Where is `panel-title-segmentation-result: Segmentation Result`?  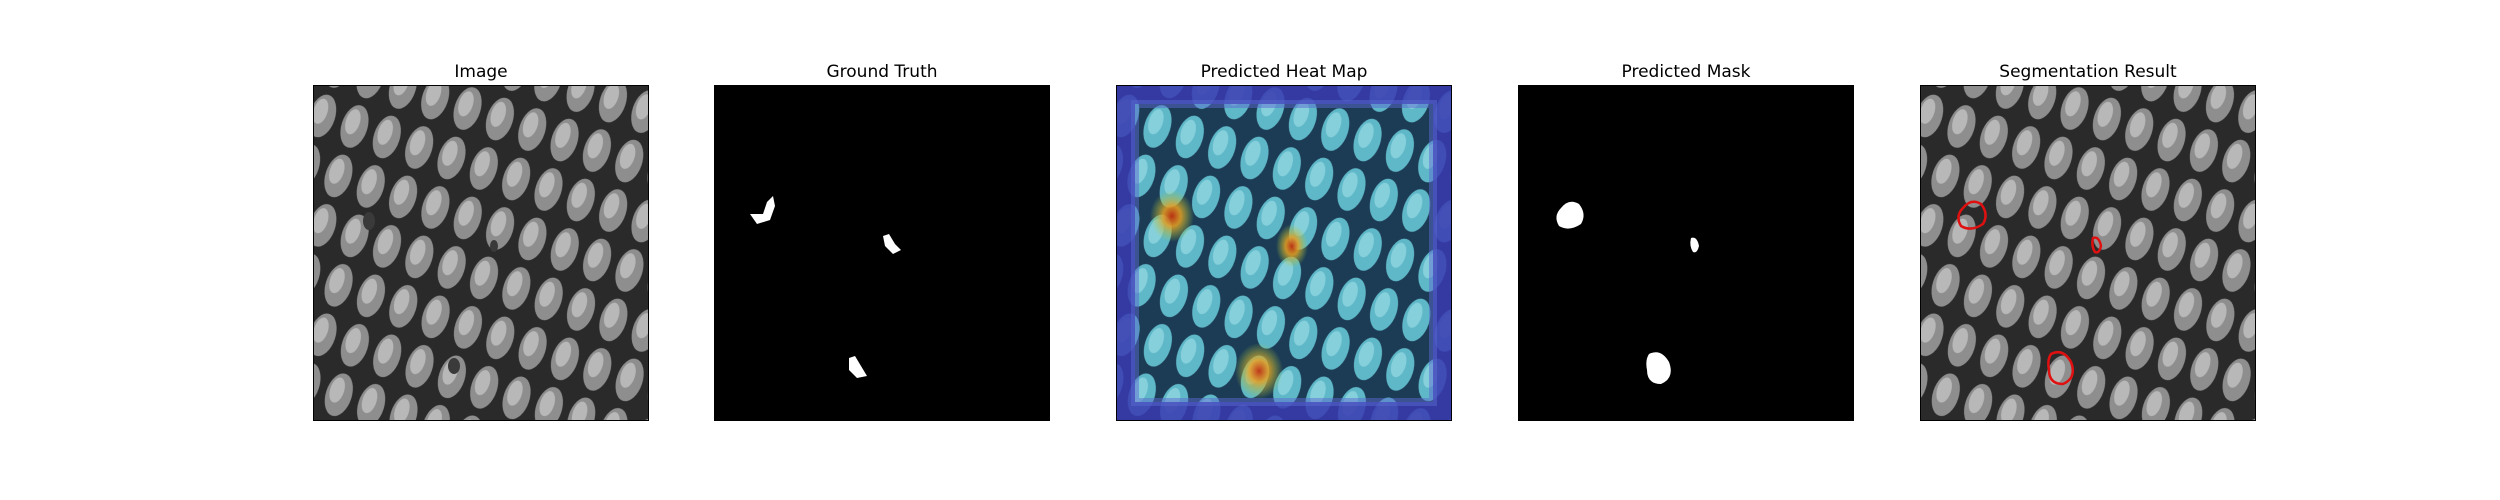
panel-title-segmentation-result: Segmentation Result is located at coordinates (2088, 72).